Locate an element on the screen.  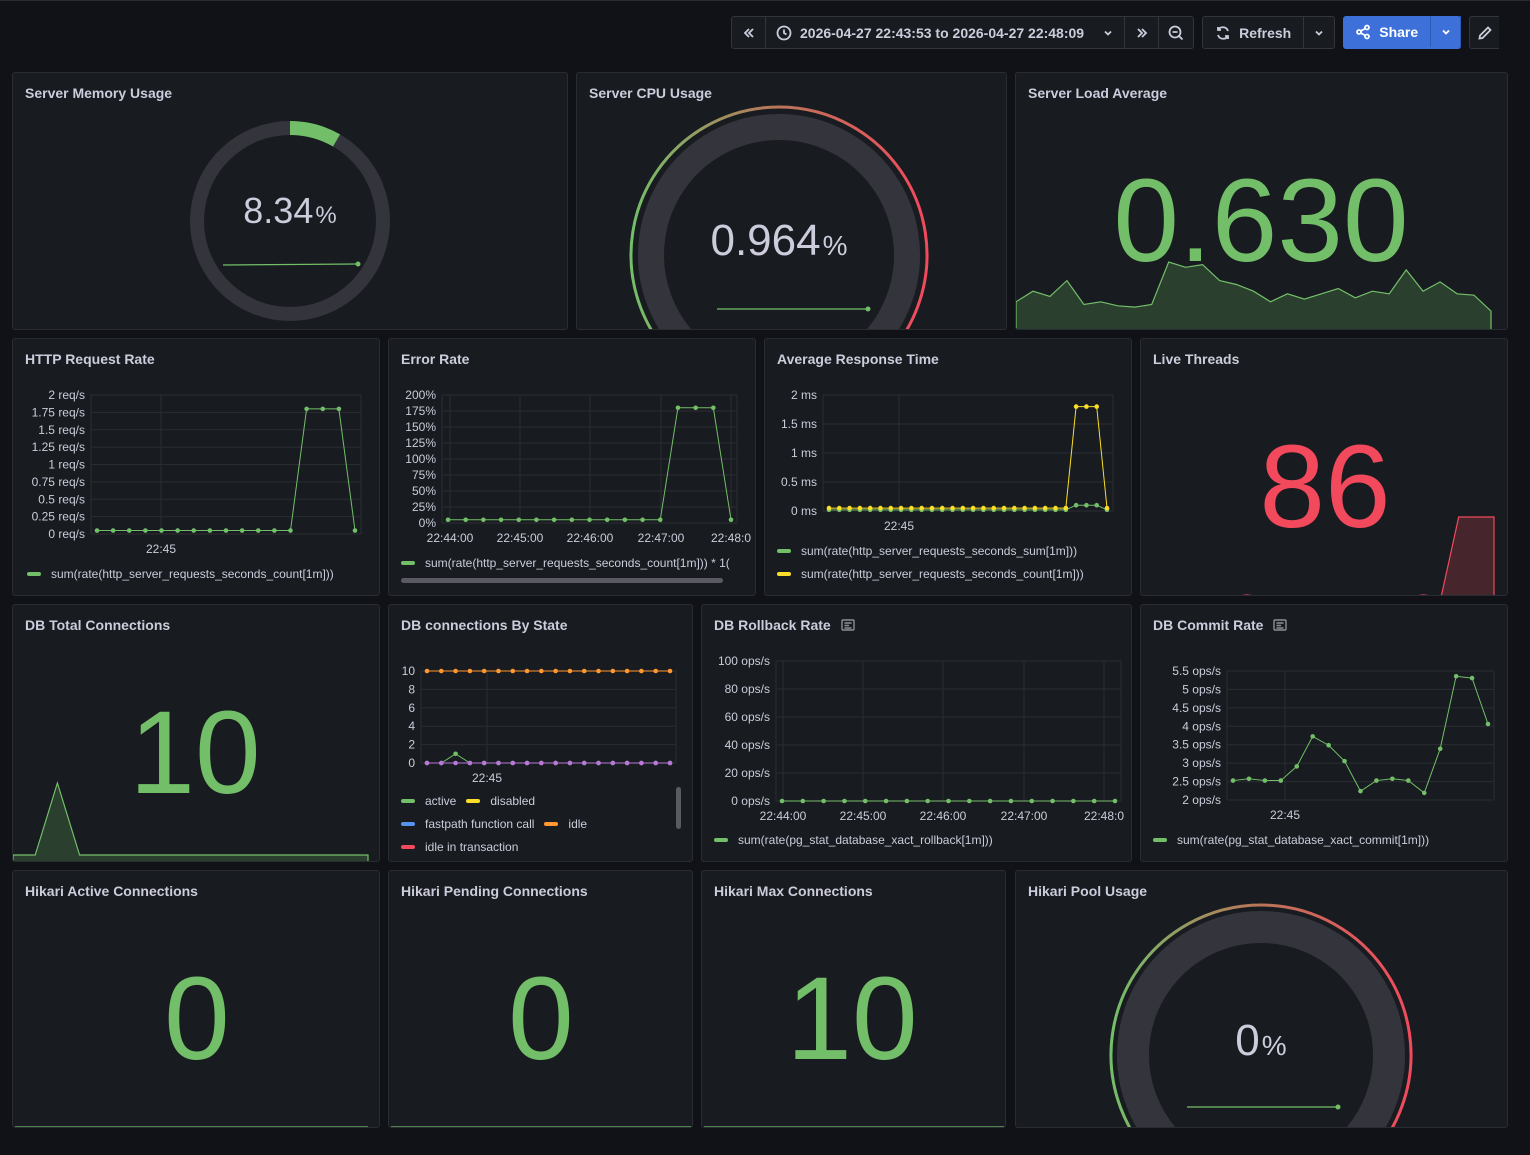
panel-db-total-connections: DB Total Connections 10 is located at coordinates (196, 733).